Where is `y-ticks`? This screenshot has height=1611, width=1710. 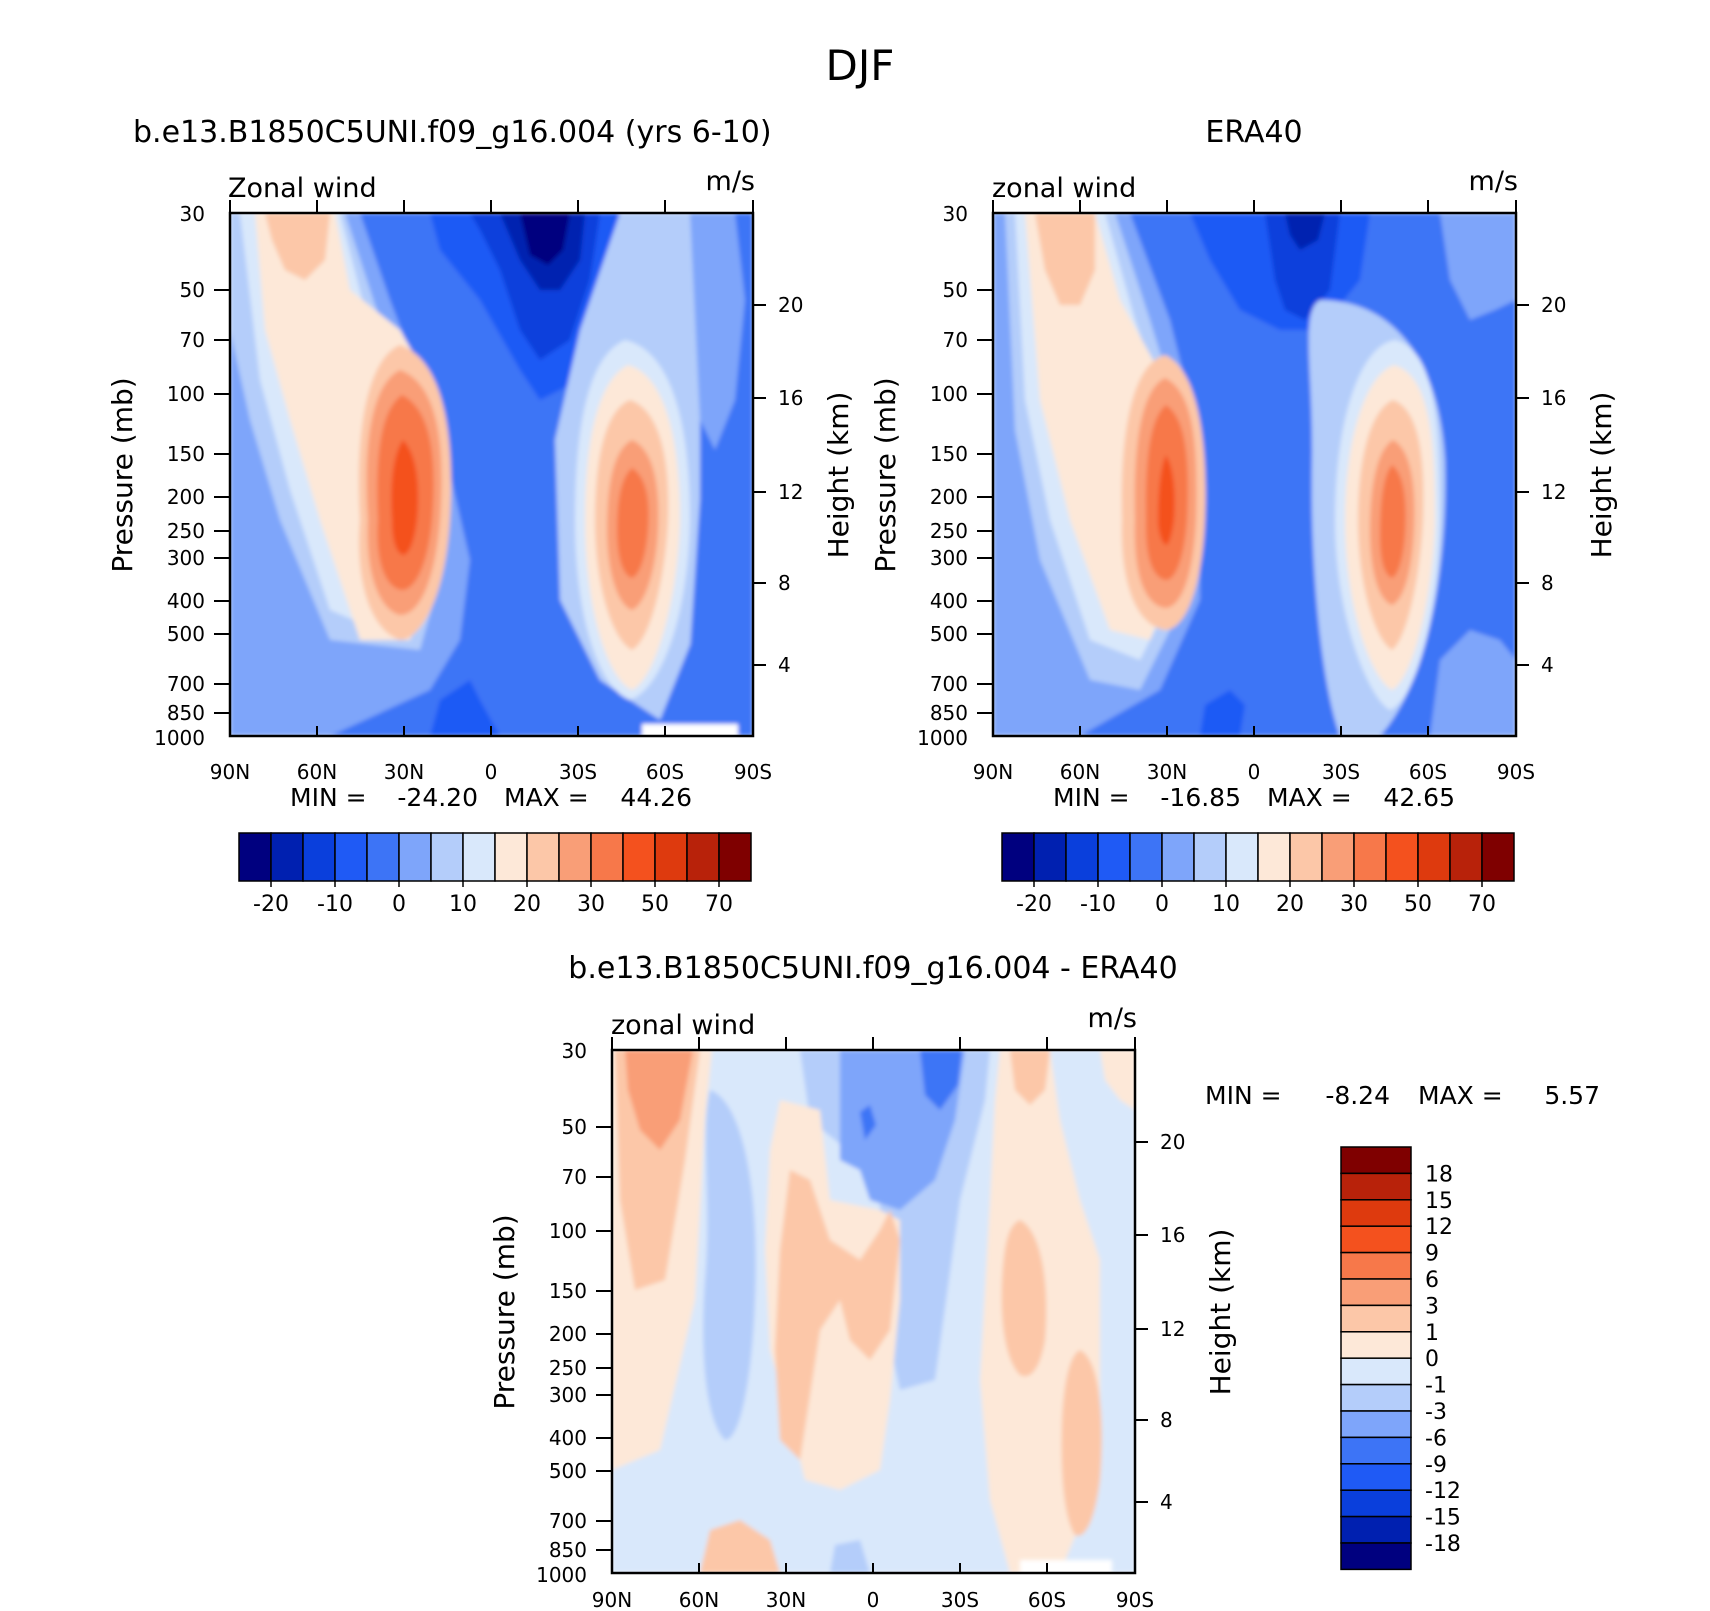
y-ticks is located at coordinates (872, 1338).